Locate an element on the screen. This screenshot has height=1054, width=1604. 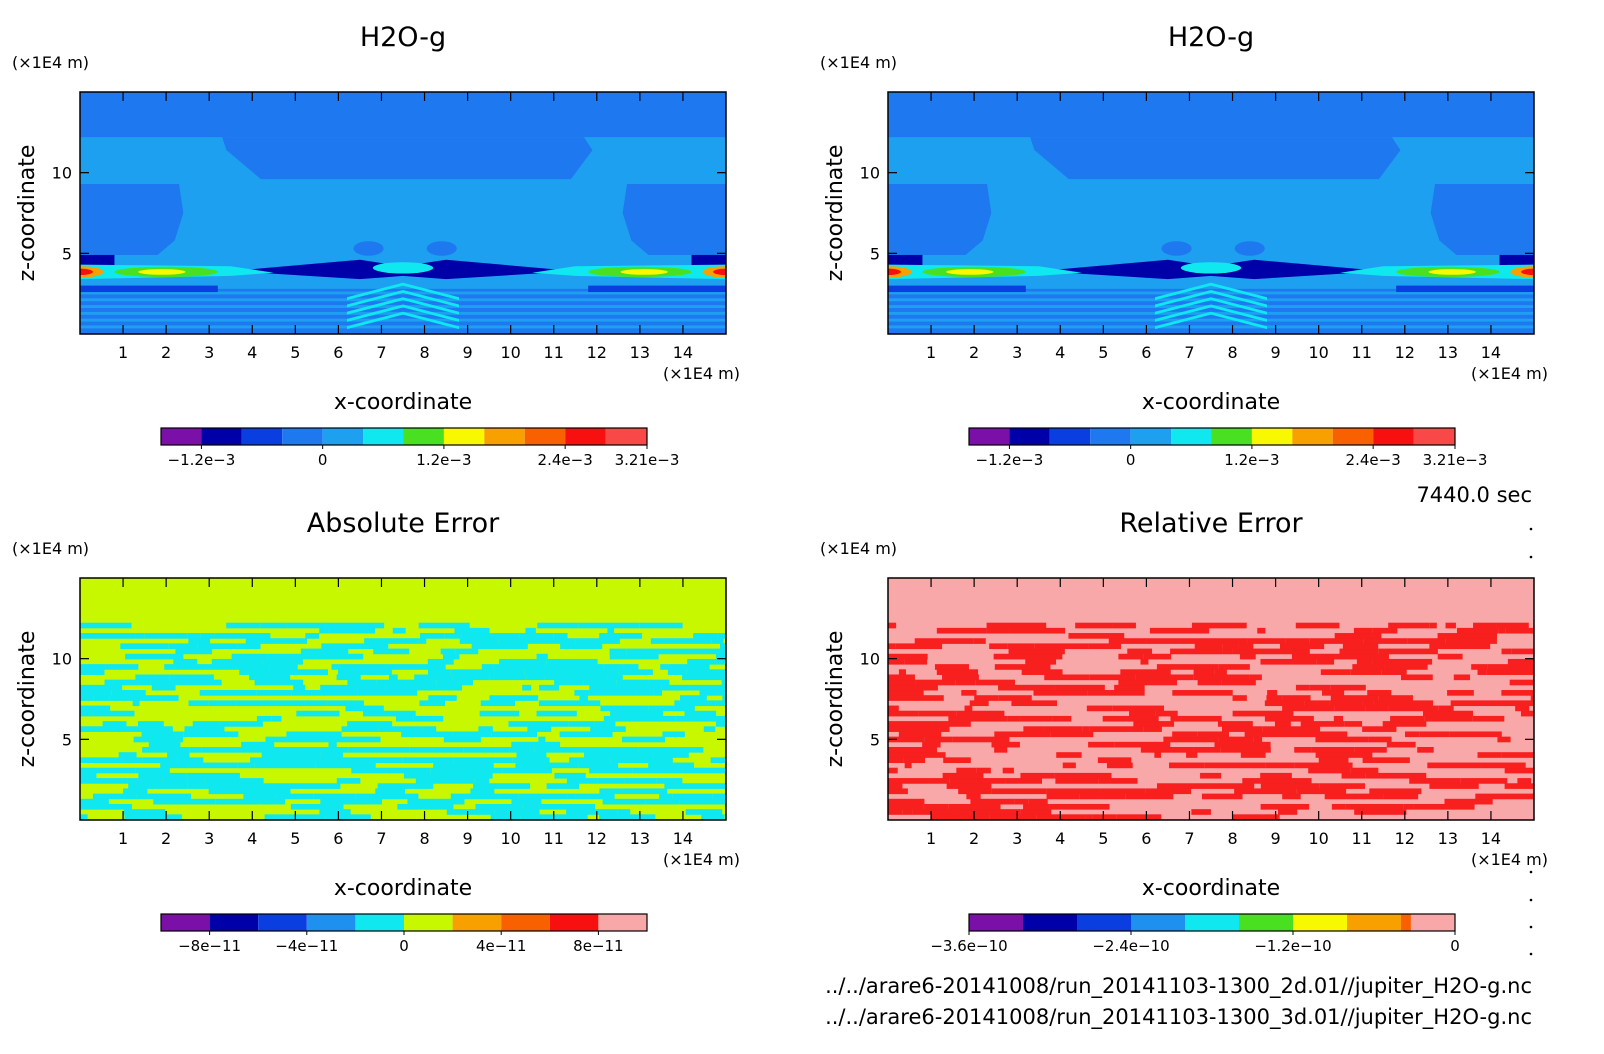
y-tick-label: 10 is located at coordinates (62, 173).